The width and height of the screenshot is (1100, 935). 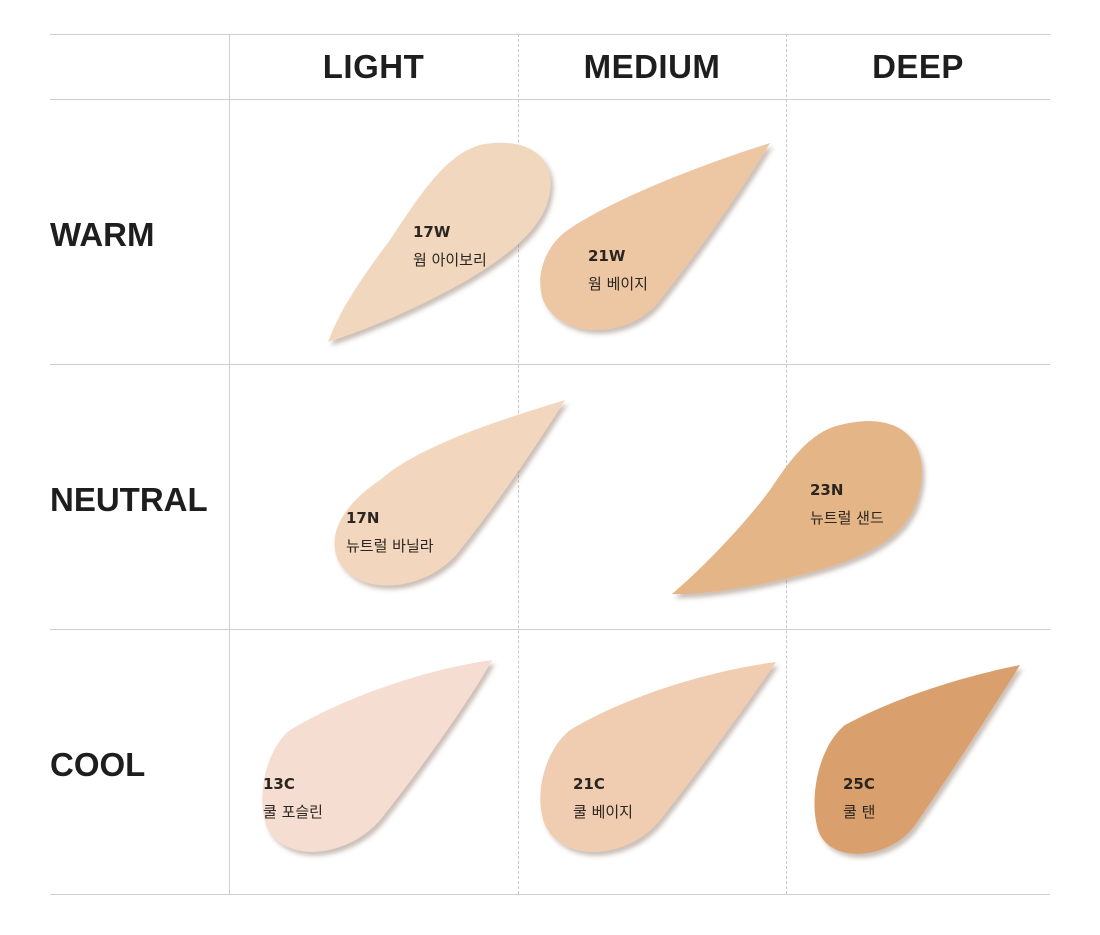 What do you see at coordinates (449, 493) in the screenshot?
I see `swatch-17N` at bounding box center [449, 493].